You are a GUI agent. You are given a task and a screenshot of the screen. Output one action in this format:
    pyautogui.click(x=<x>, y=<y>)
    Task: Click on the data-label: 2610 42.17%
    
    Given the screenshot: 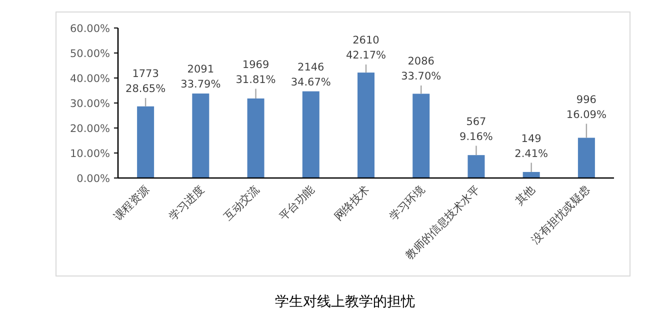 What is the action you would take?
    pyautogui.click(x=366, y=48)
    